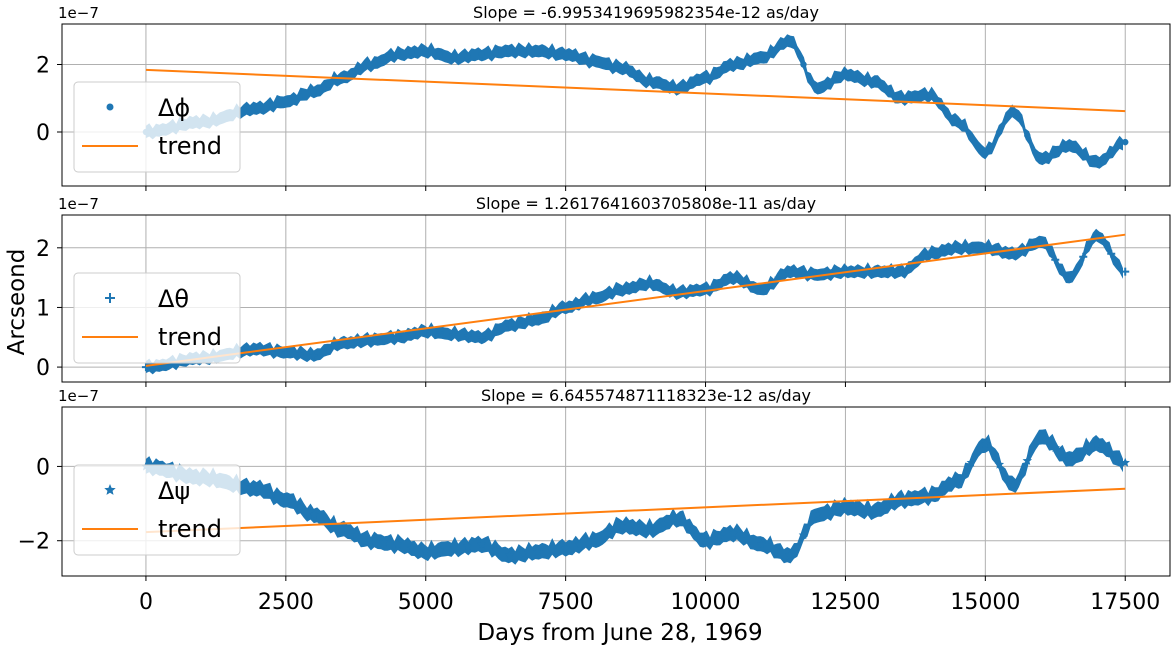  What do you see at coordinates (426, 602) in the screenshot?
I see `x-tick-label: 5000` at bounding box center [426, 602].